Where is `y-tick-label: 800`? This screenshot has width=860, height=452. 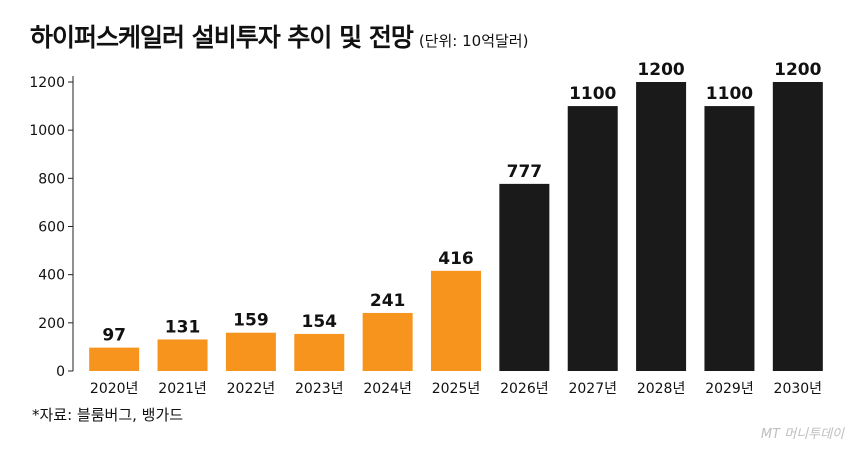
y-tick-label: 800 is located at coordinates (51, 179).